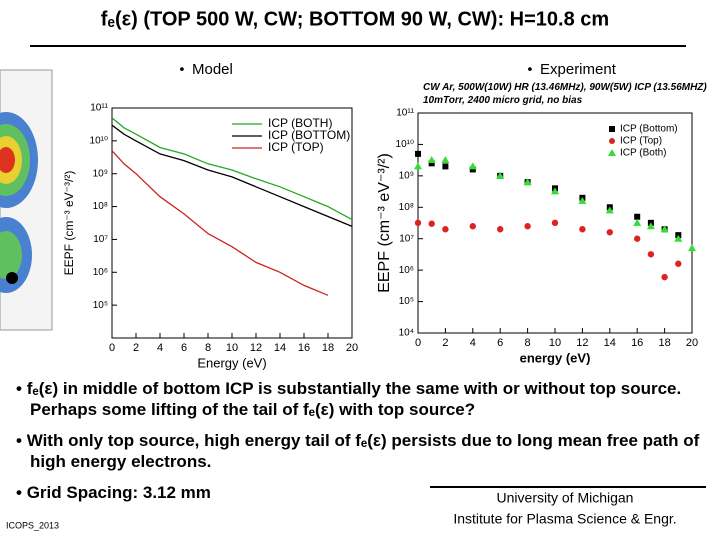  Describe the element at coordinates (309, 135) in the screenshot. I see `legend-label: ICP (BOTTOM)` at that location.